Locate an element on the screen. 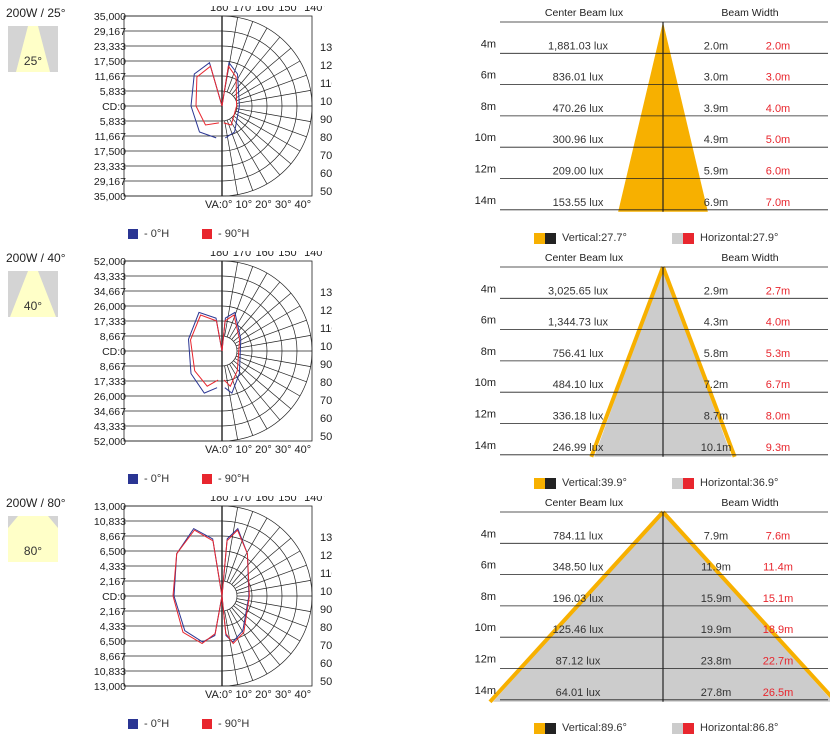 Image resolution: width=840 pixels, height=741 pixels. angle-label: 120° is located at coordinates (326, 66).